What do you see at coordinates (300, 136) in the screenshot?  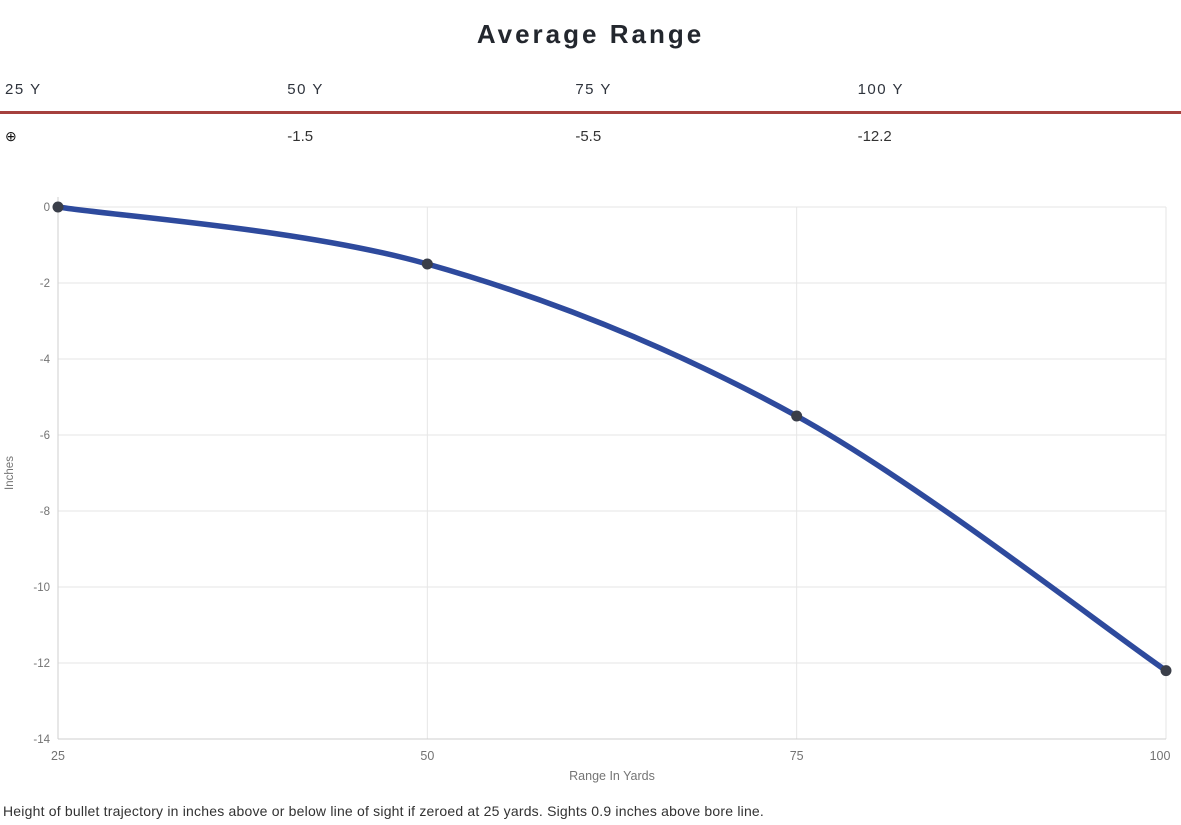 I see `drop-value-50y: -1.5` at bounding box center [300, 136].